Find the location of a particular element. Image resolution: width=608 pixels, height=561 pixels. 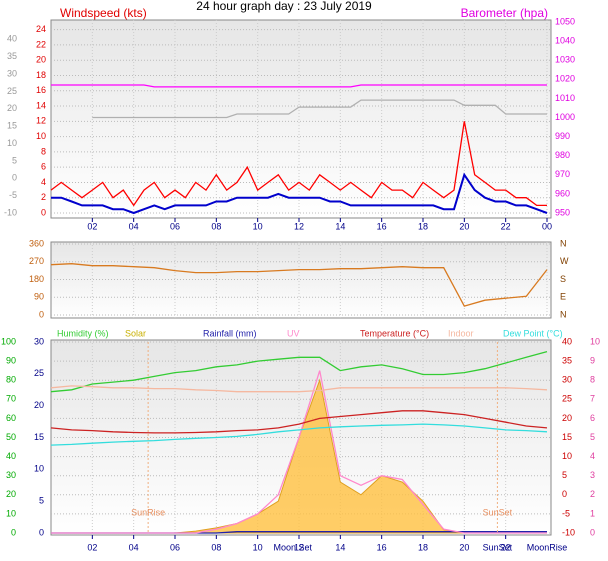

legend-label: Rainfall (mm) is located at coordinates (230, 333).